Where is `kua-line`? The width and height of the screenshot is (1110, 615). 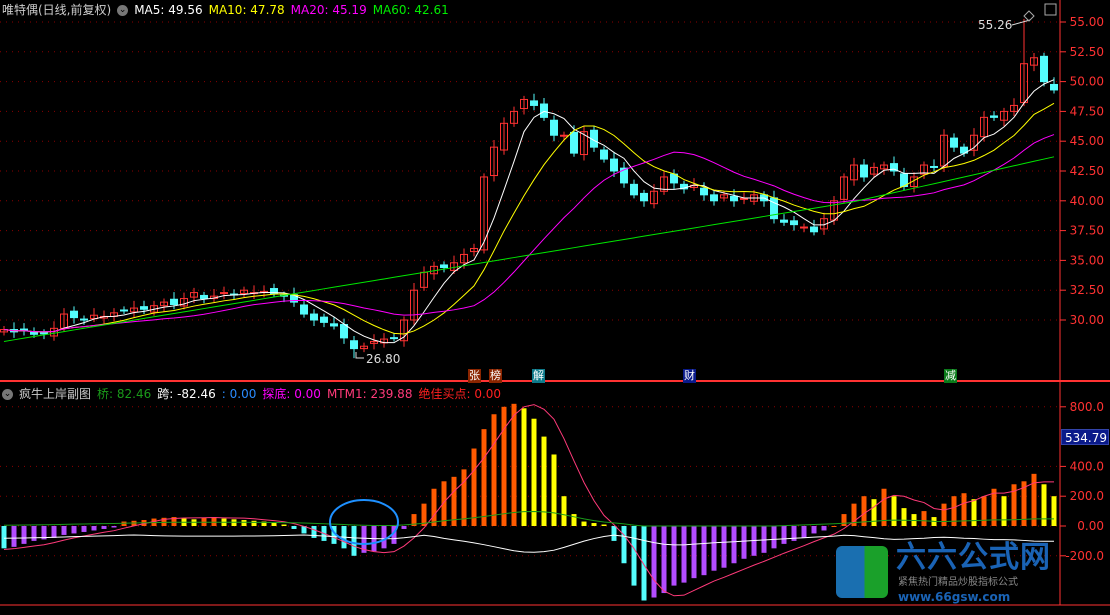
kua-line is located at coordinates (528, 543).